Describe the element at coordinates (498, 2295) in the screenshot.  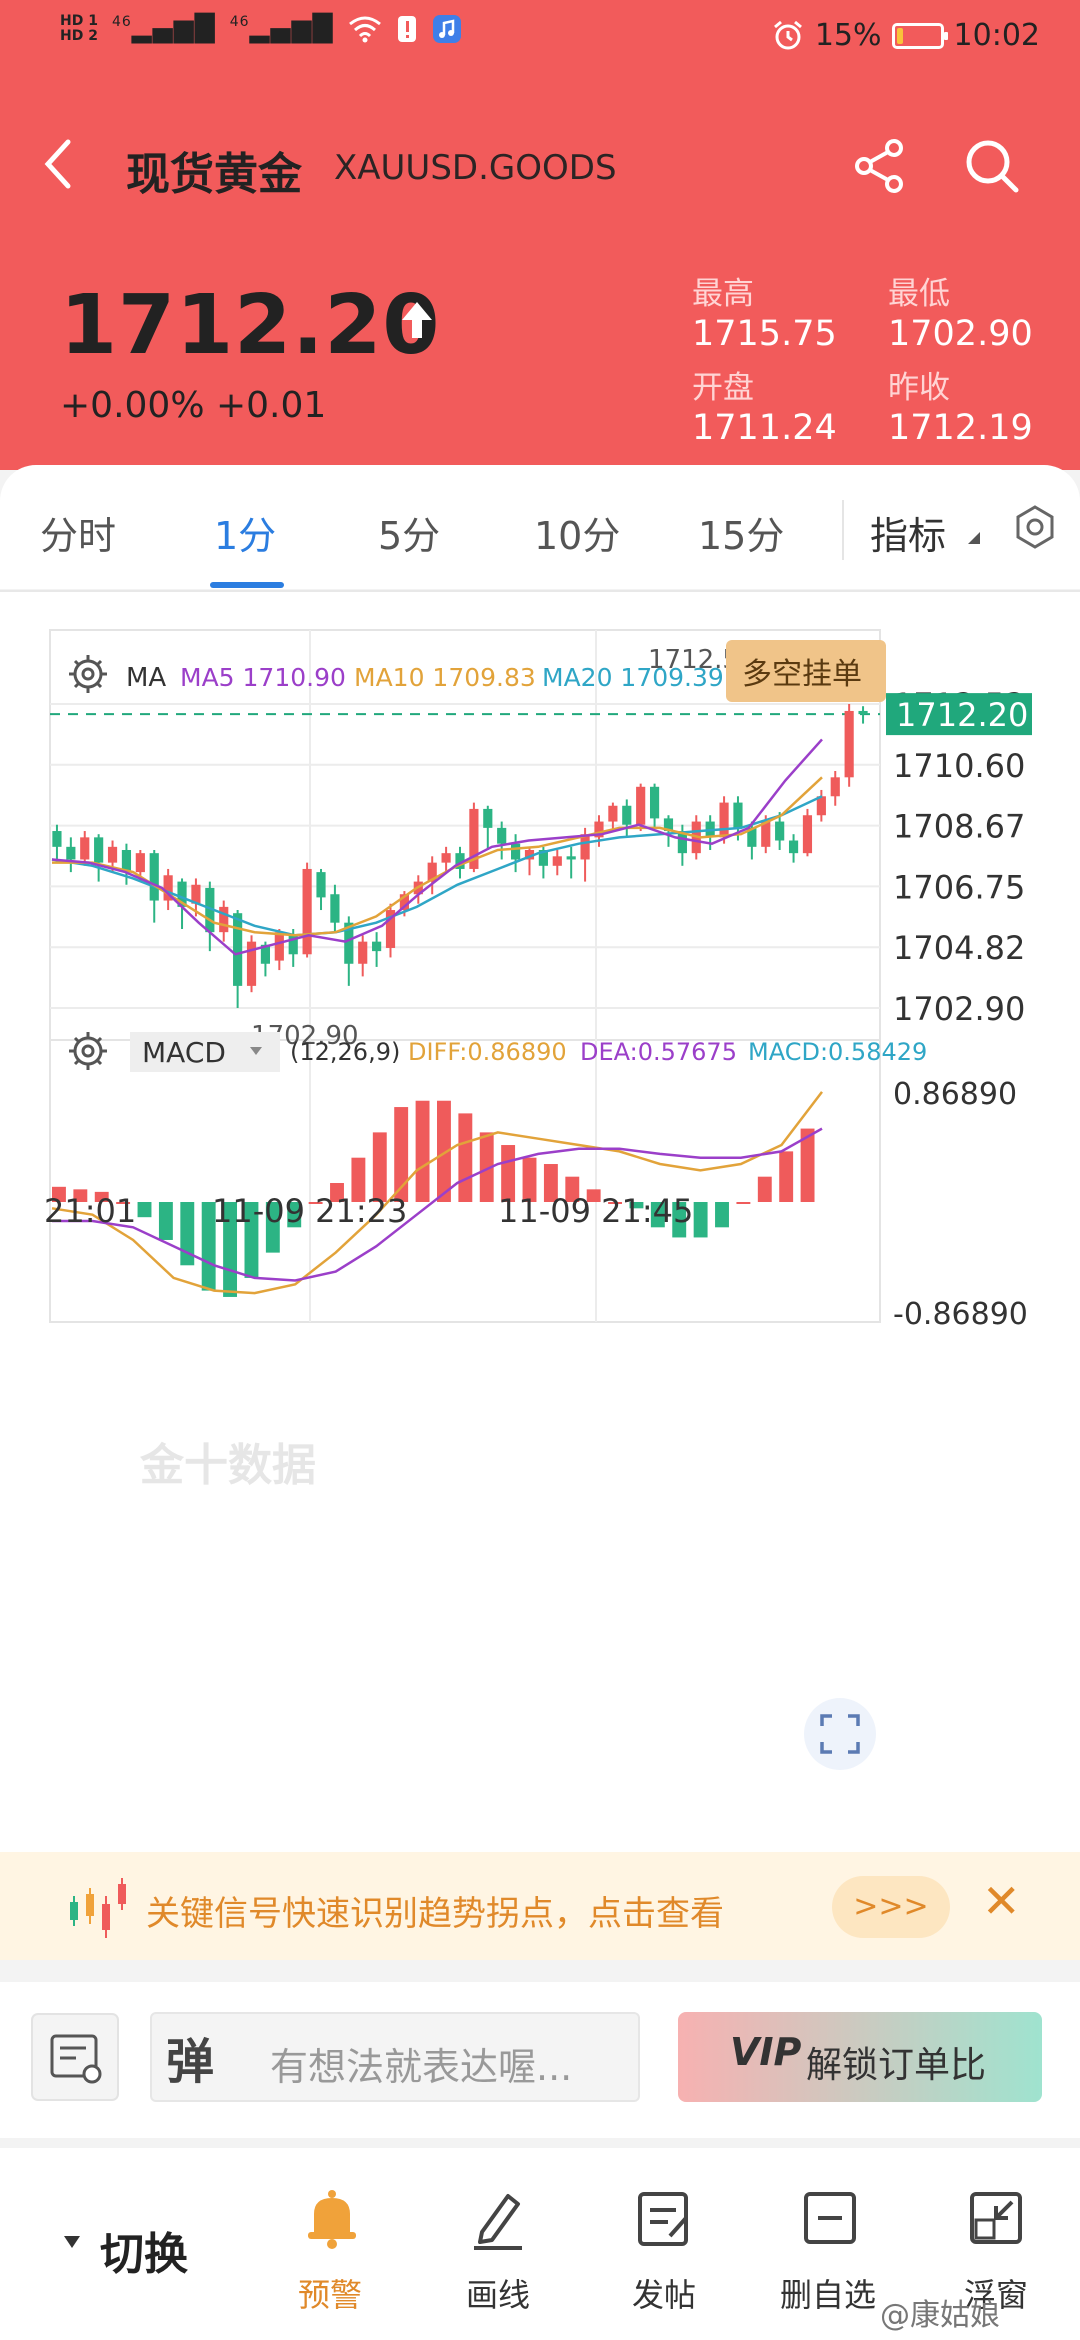
I see `bottom-draw-line: 画线` at that location.